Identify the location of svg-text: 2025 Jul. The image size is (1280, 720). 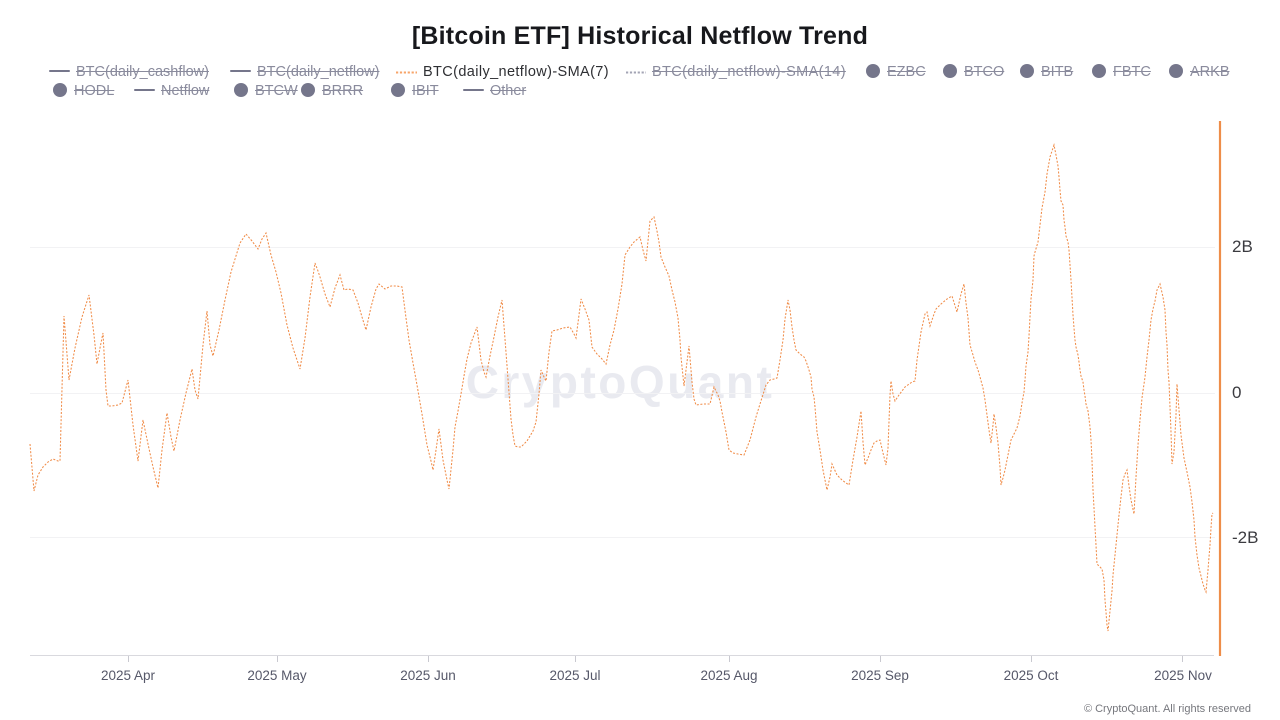
(574, 675).